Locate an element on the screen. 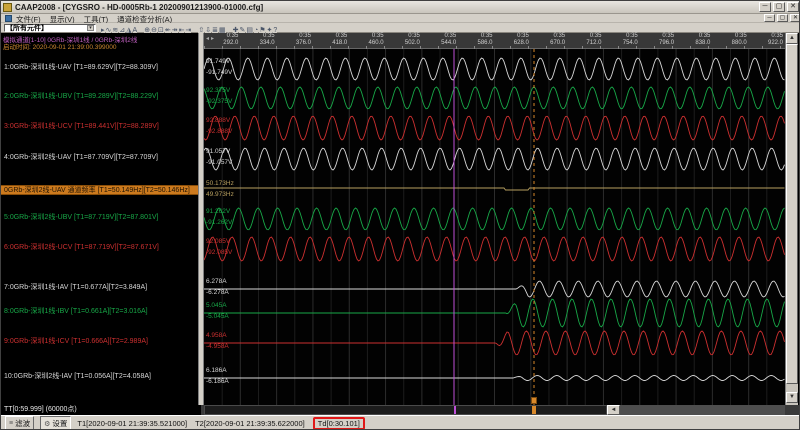 The width and height of the screenshot is (800, 430). time-axis-label: 0:35 670.0 is located at coordinates (549, 40).